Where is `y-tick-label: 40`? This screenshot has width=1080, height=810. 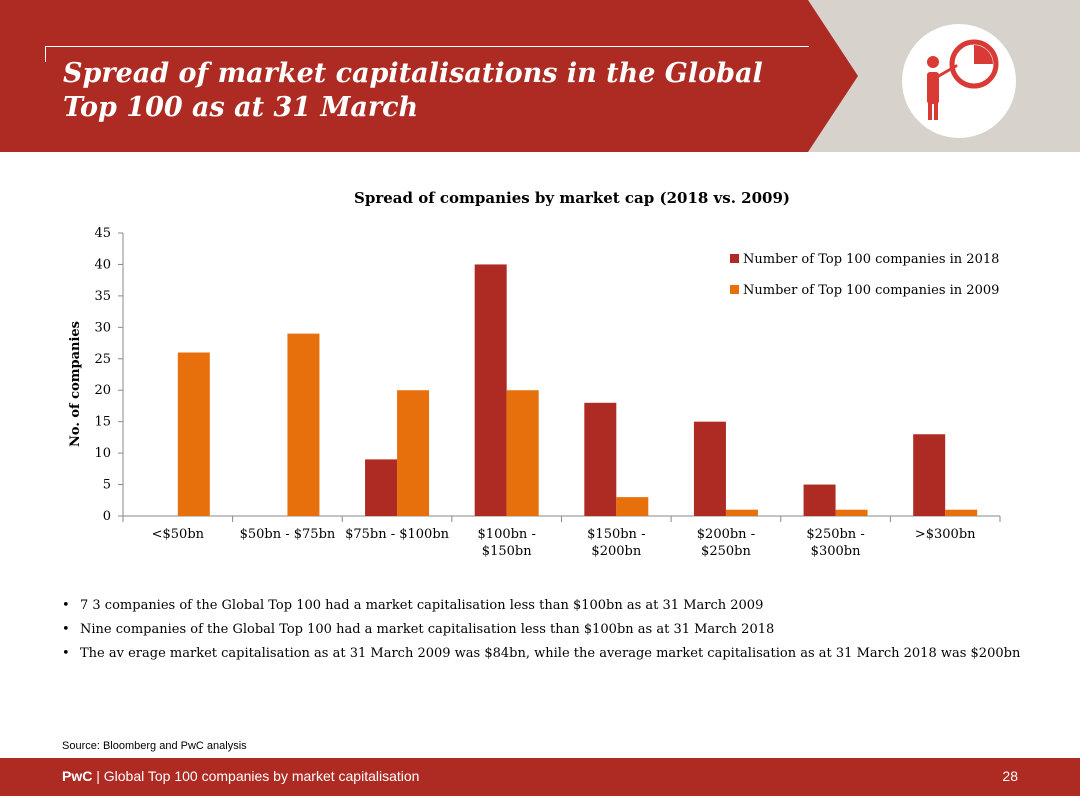
y-tick-label: 40 is located at coordinates (102, 264).